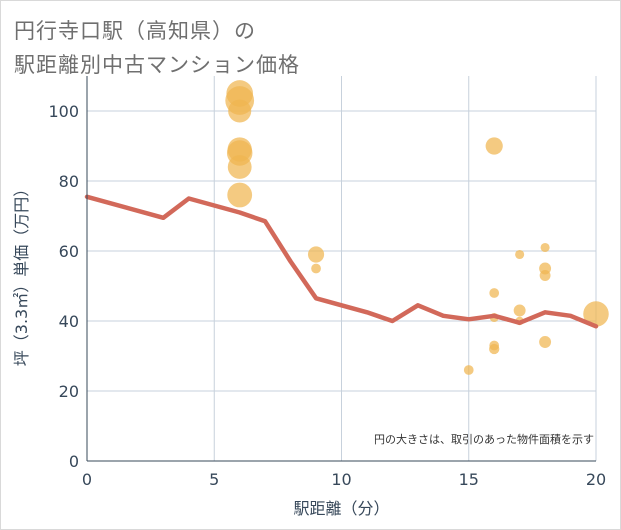 This screenshot has height=530, width=621. Describe the element at coordinates (157, 65) in the screenshot. I see `chart-title-line2: 駅距離別中古マンション価格` at that location.